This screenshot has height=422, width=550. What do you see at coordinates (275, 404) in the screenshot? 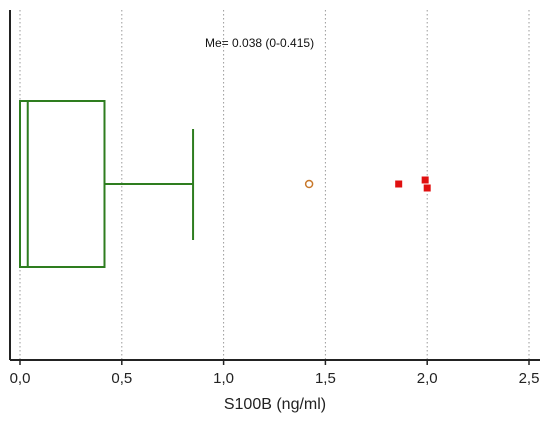
I see `x-axis-title: S100B (ng/ml)` at bounding box center [275, 404].